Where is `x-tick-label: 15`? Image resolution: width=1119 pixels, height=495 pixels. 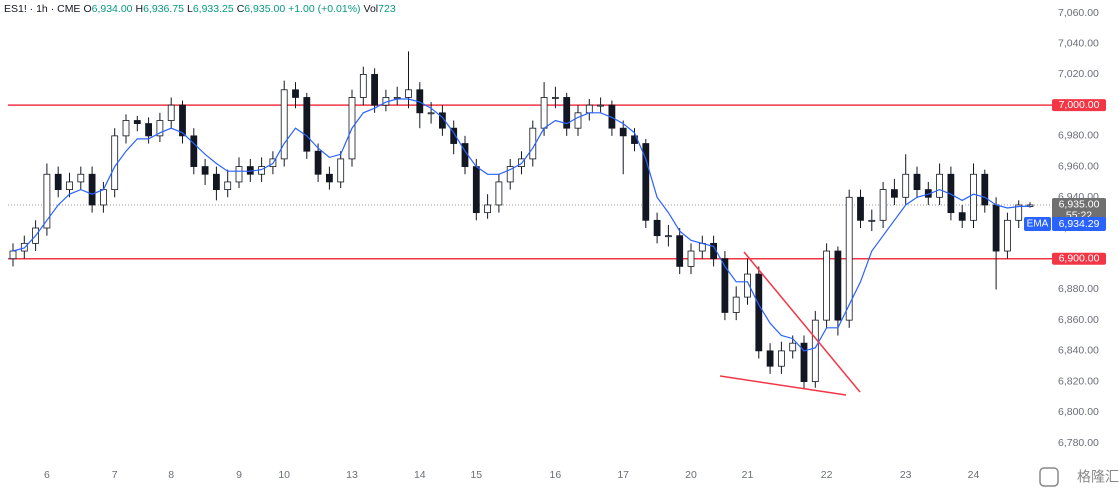 x-tick-label: 15 is located at coordinates (476, 475).